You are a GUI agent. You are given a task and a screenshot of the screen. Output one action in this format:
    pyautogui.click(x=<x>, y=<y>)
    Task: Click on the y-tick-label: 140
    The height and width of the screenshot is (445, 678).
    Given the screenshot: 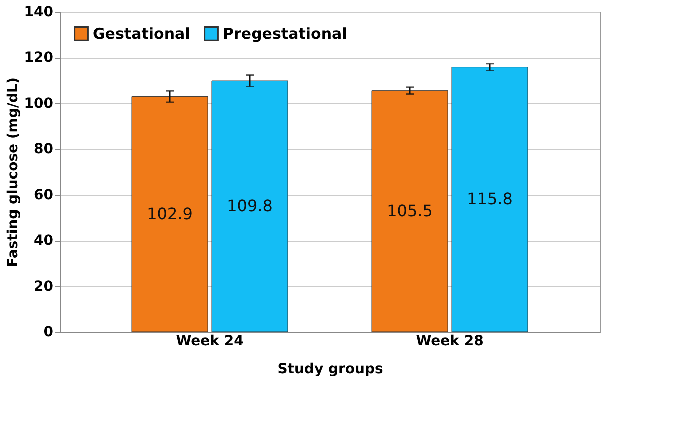 What is the action you would take?
    pyautogui.click(x=39, y=12)
    